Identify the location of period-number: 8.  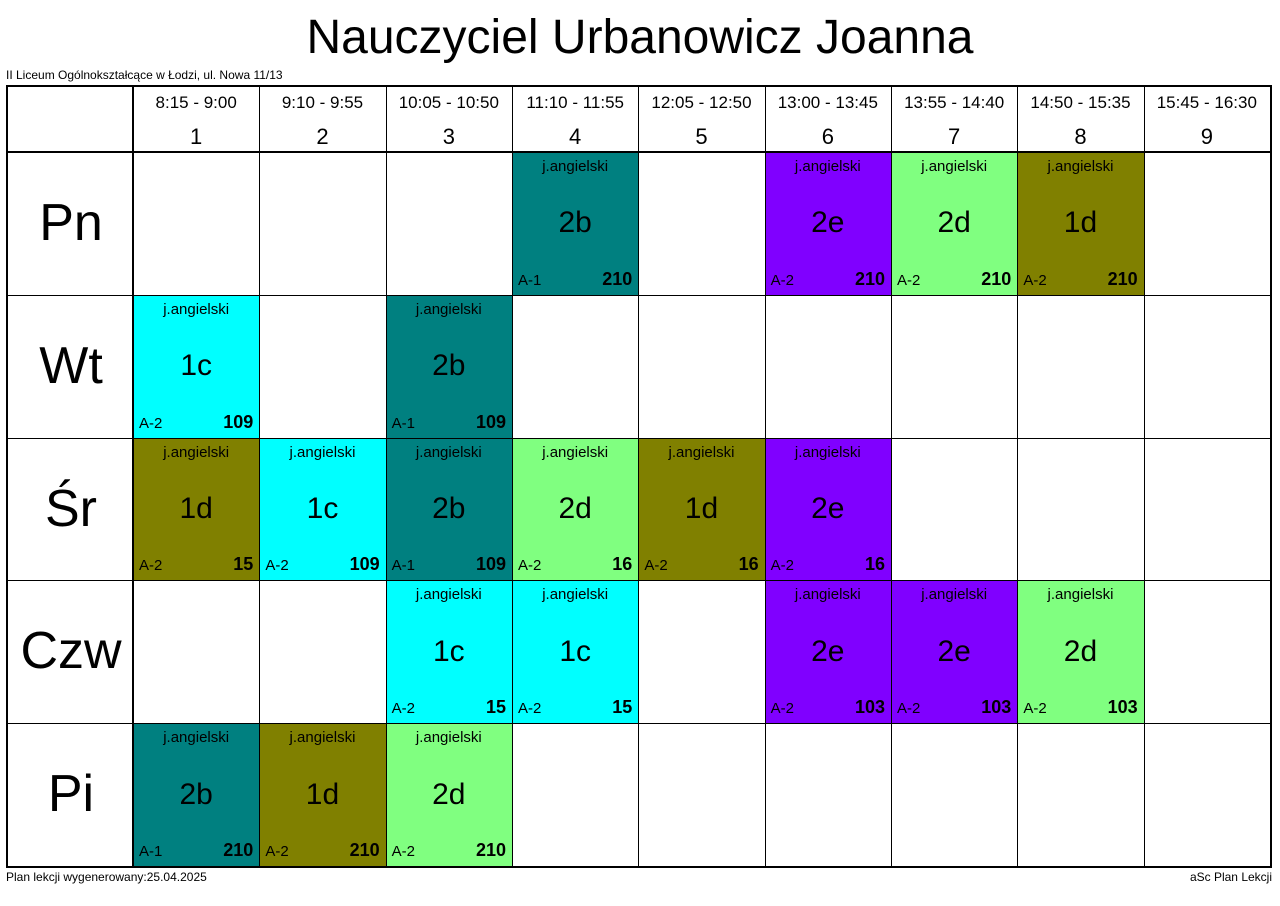
(1080, 136).